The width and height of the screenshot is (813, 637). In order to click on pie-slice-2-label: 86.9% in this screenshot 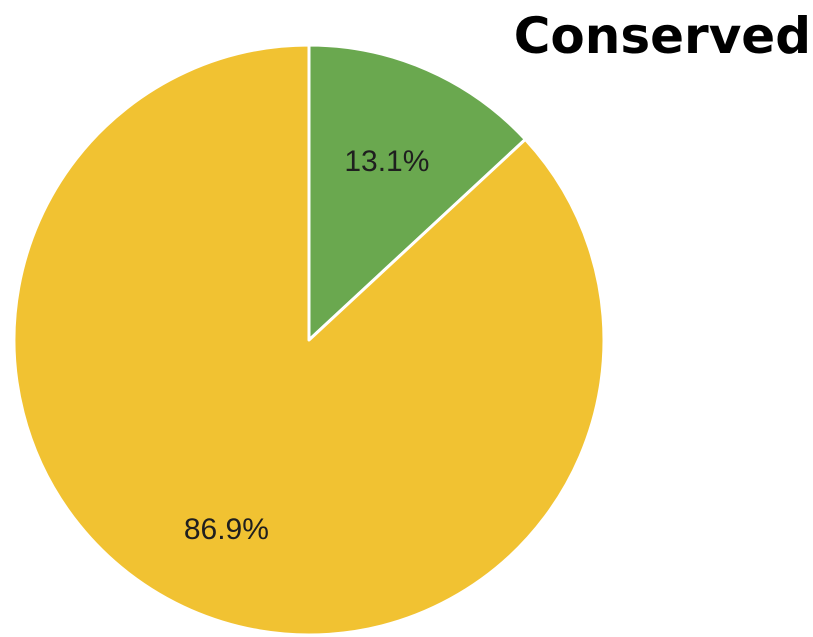, I will do `click(226, 529)`.